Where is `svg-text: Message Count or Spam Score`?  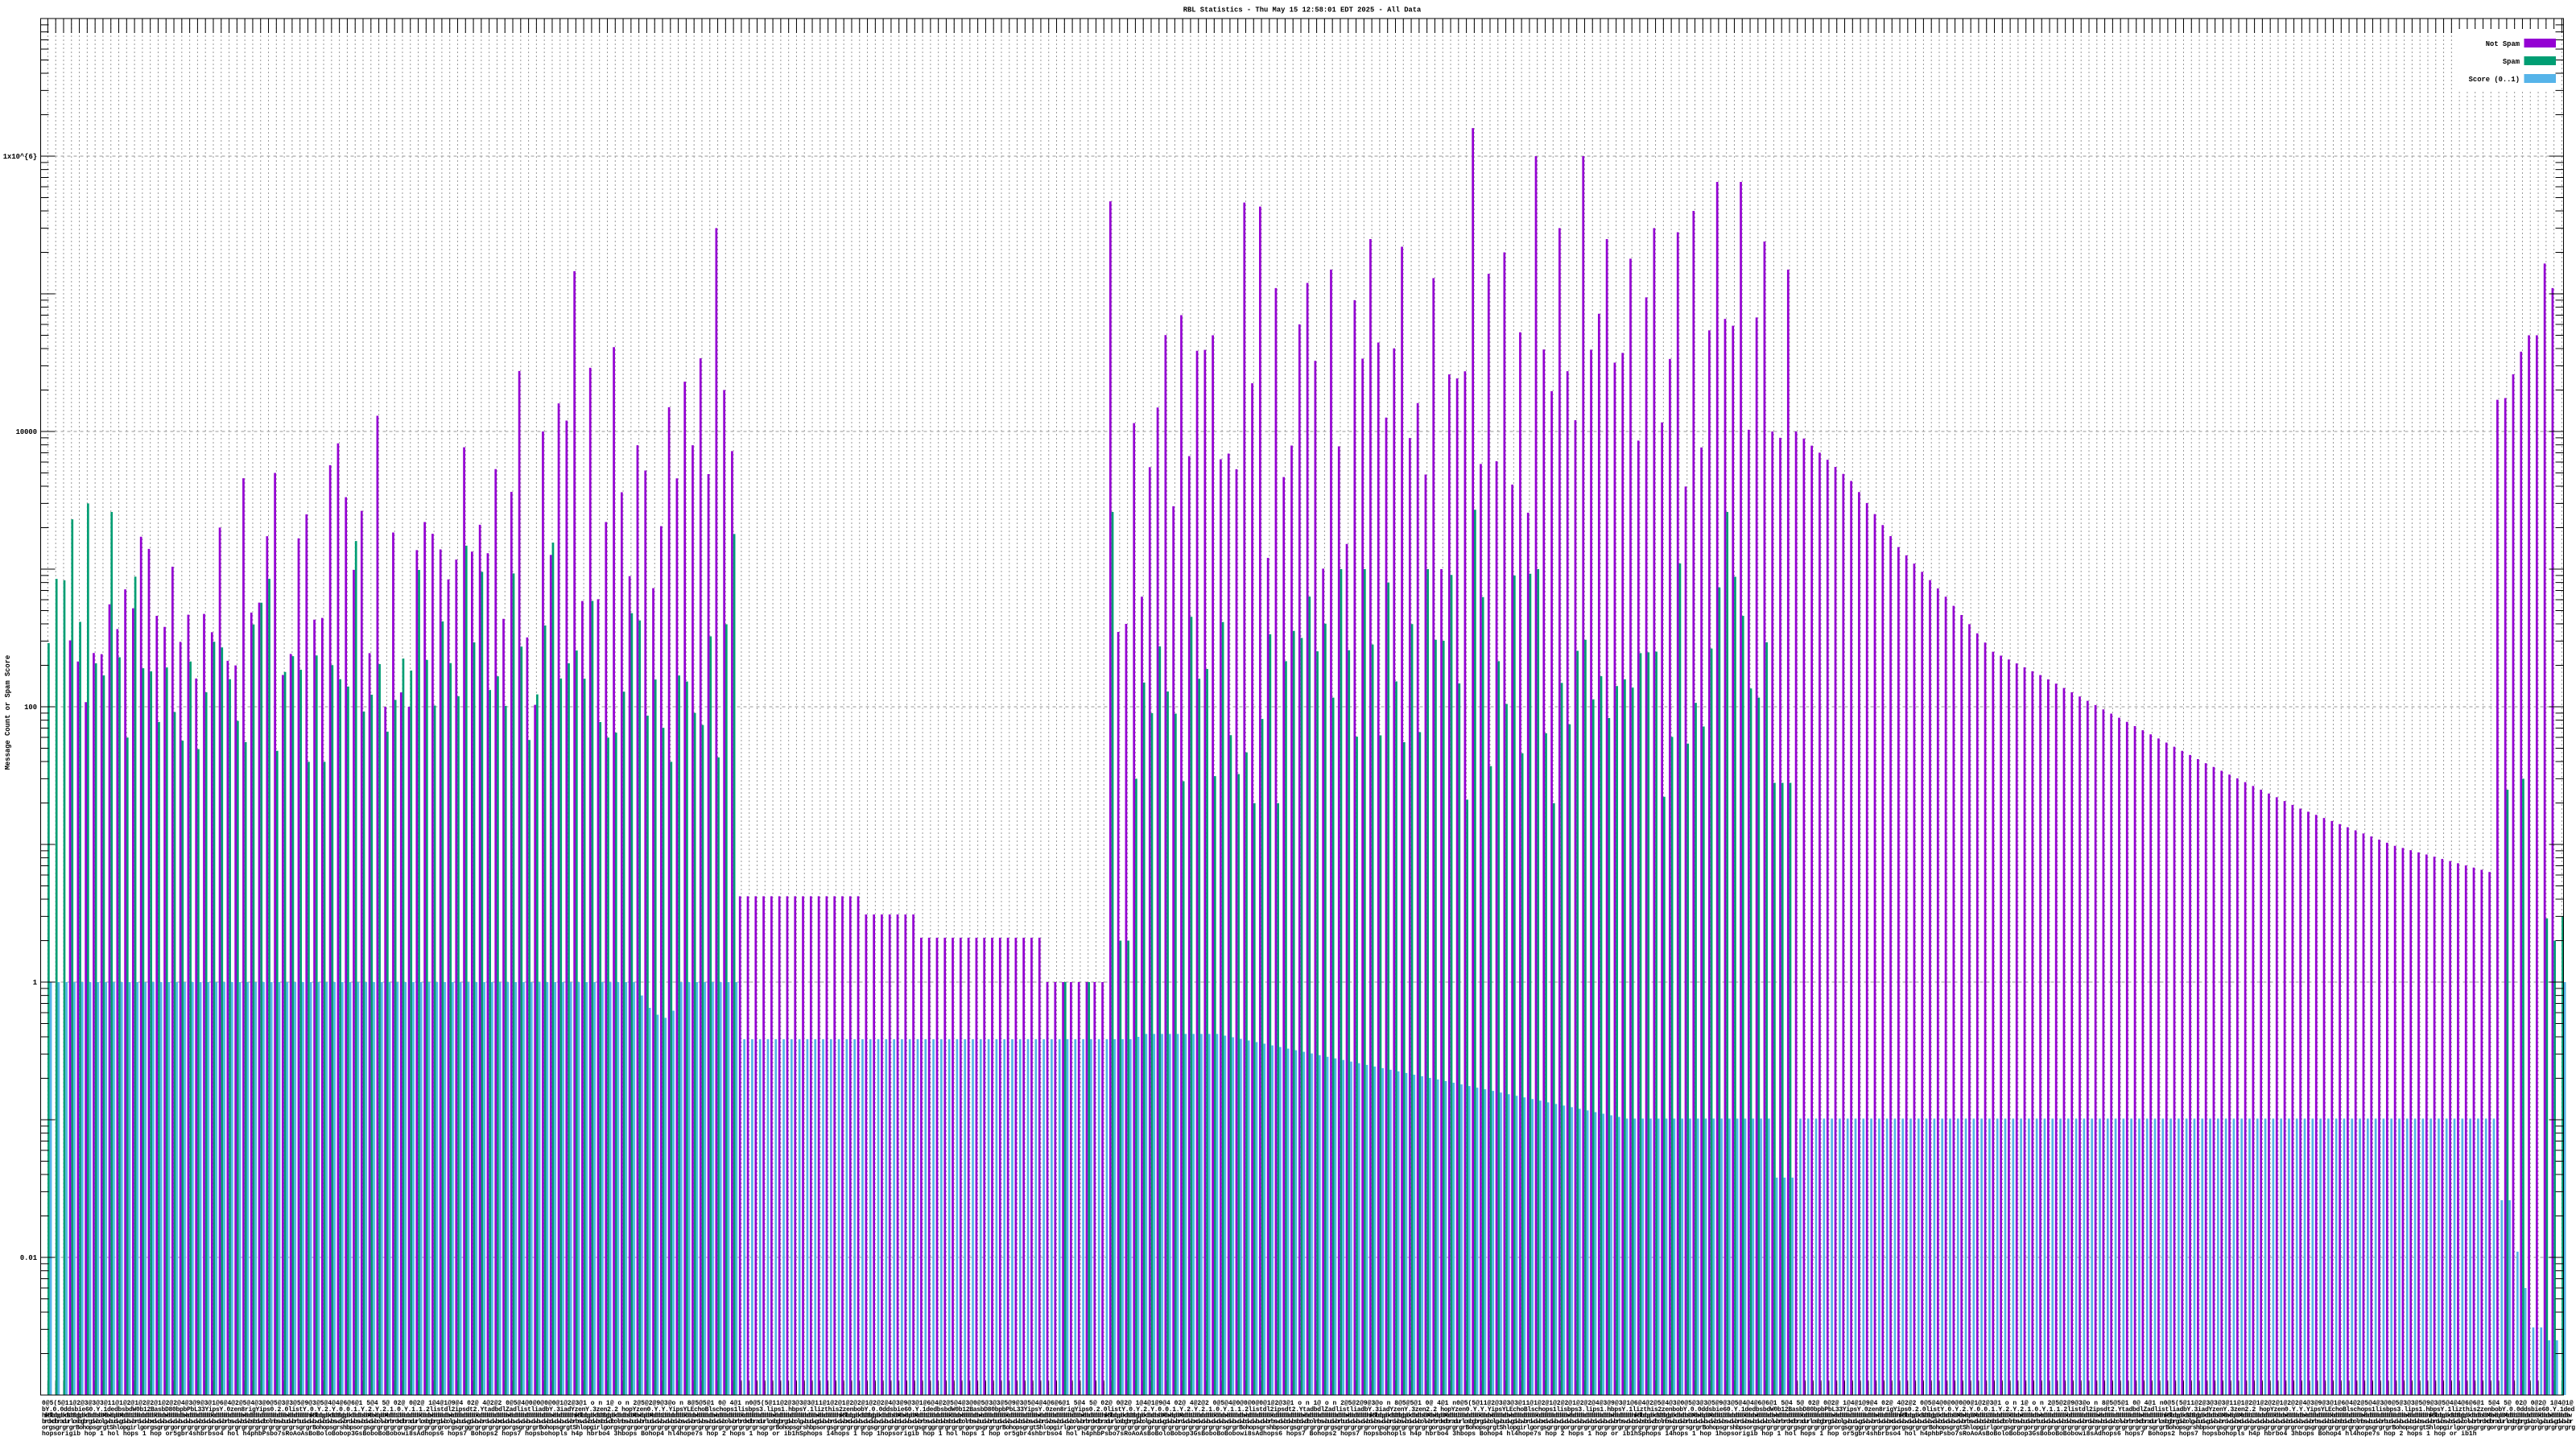
svg-text: Message Count or Spam Score is located at coordinates (8, 712).